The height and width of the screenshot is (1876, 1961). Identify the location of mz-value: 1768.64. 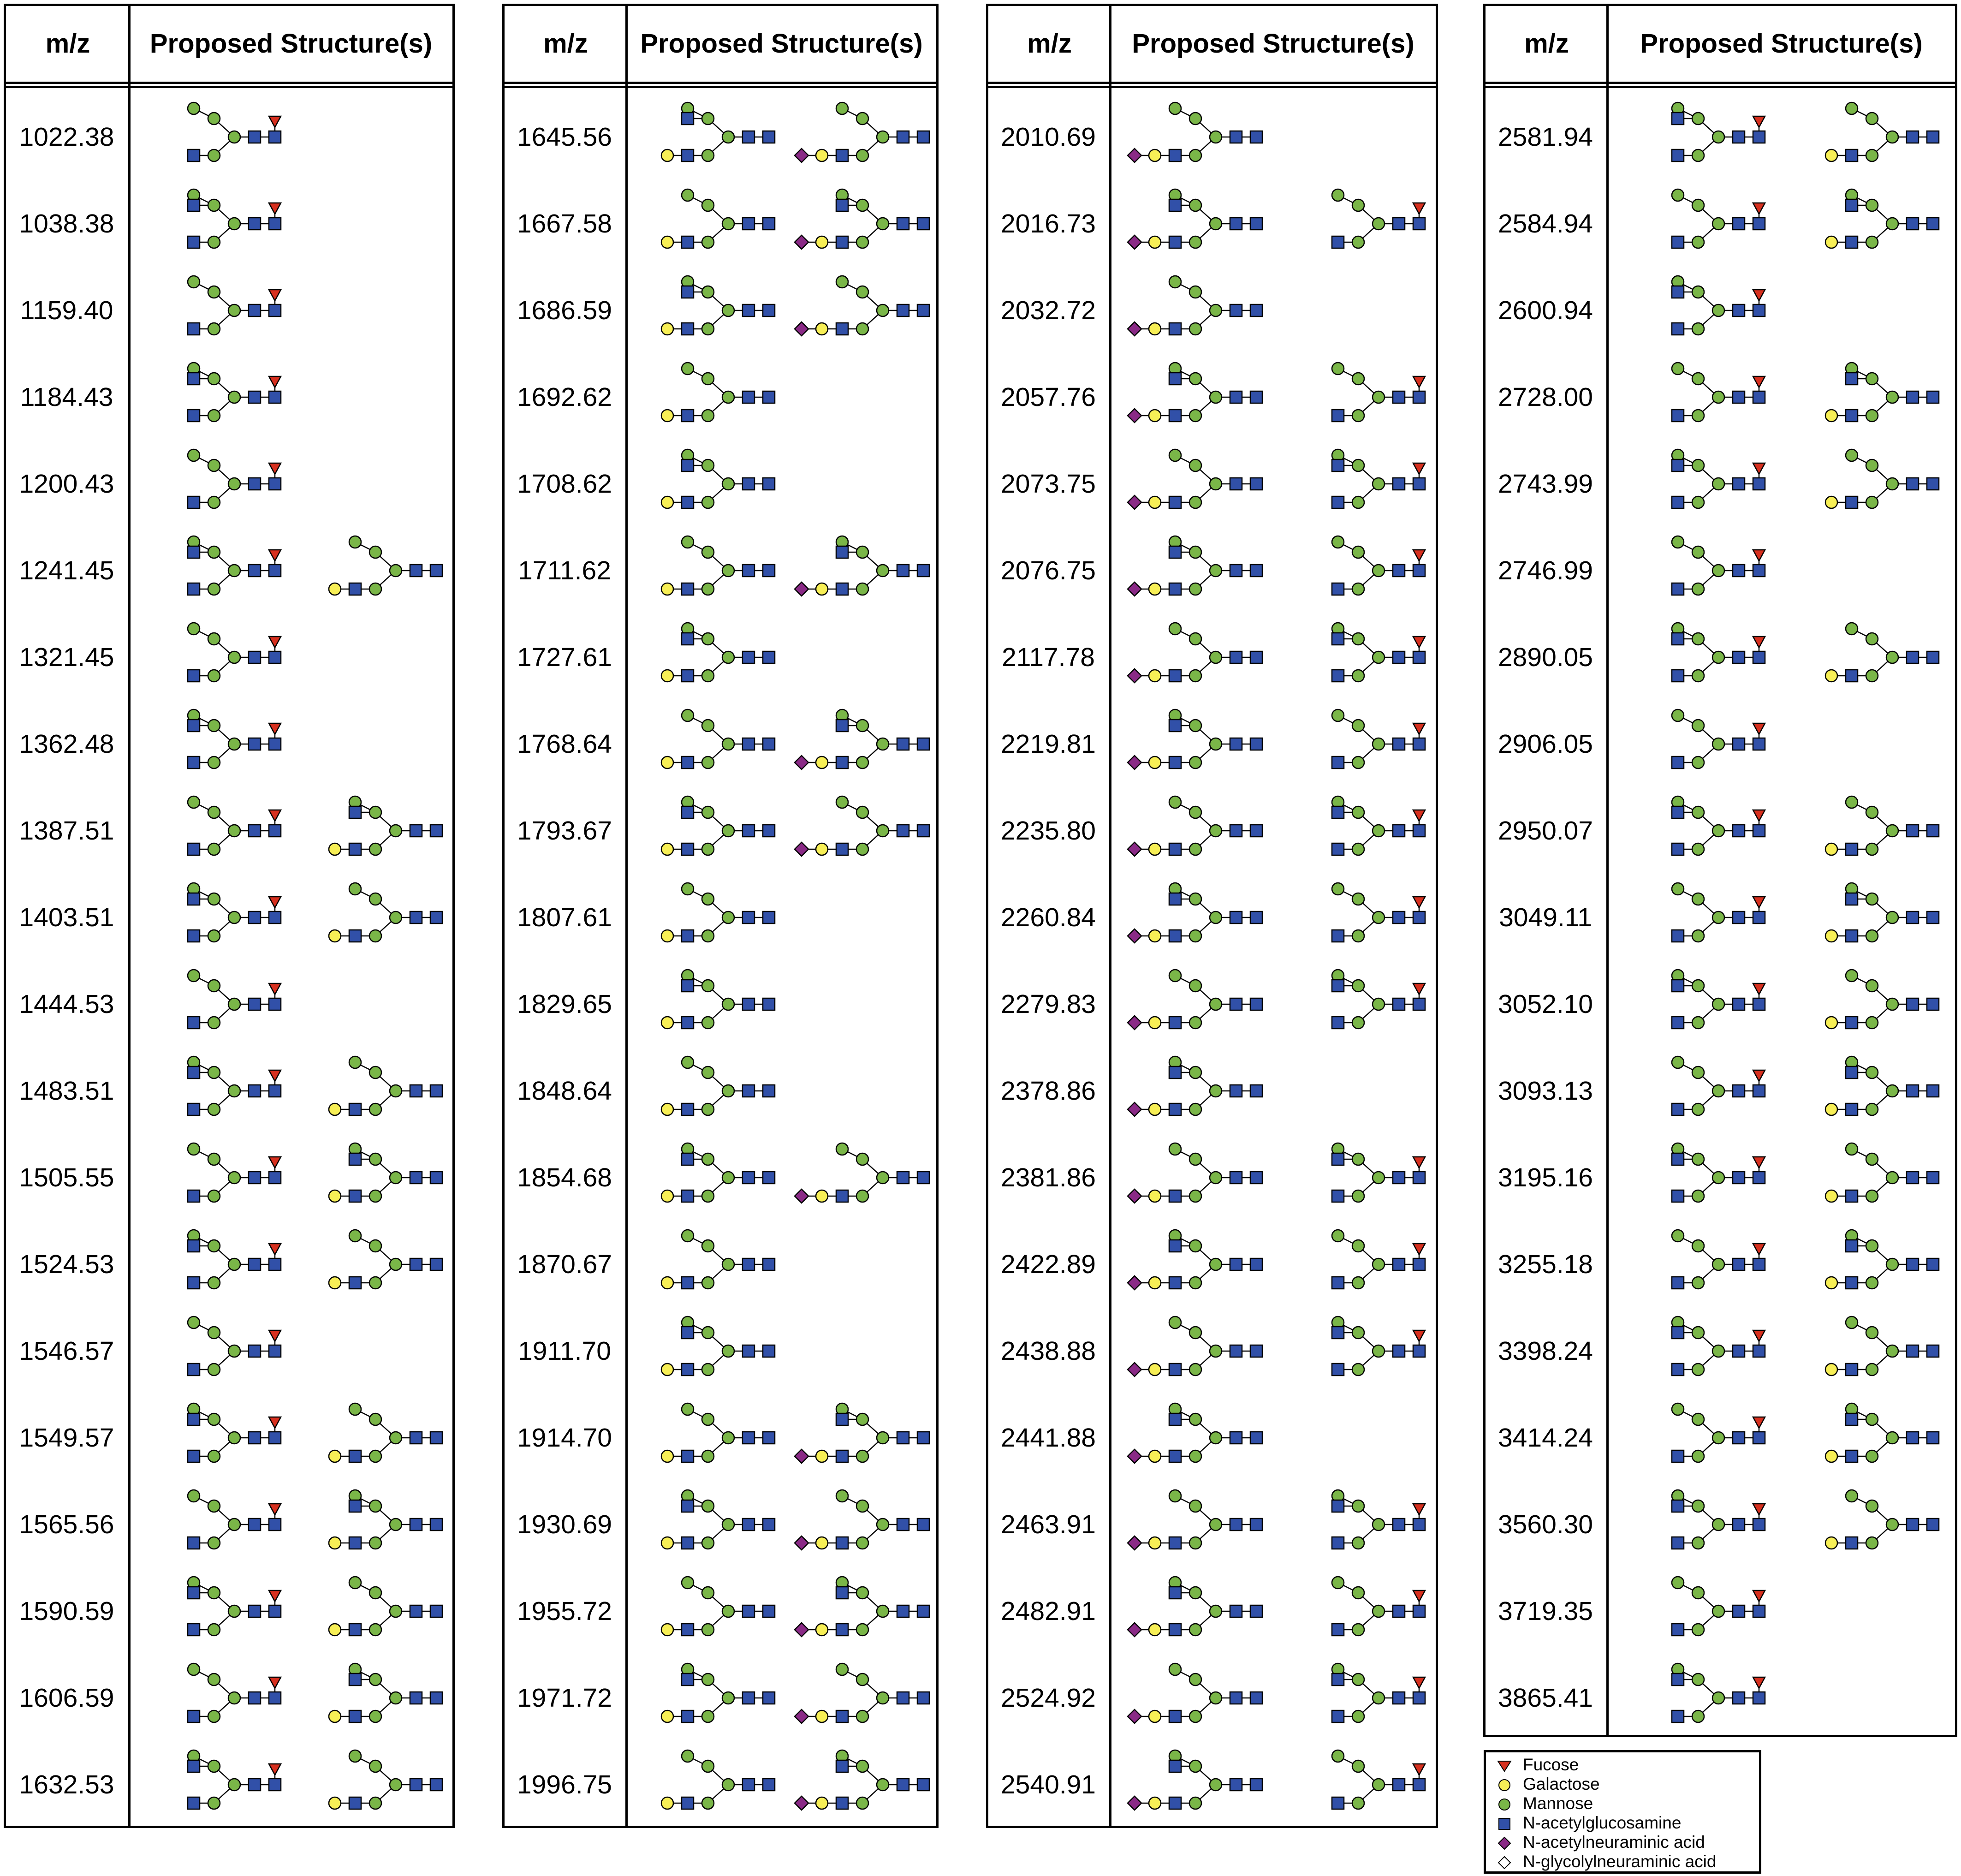
(564, 744).